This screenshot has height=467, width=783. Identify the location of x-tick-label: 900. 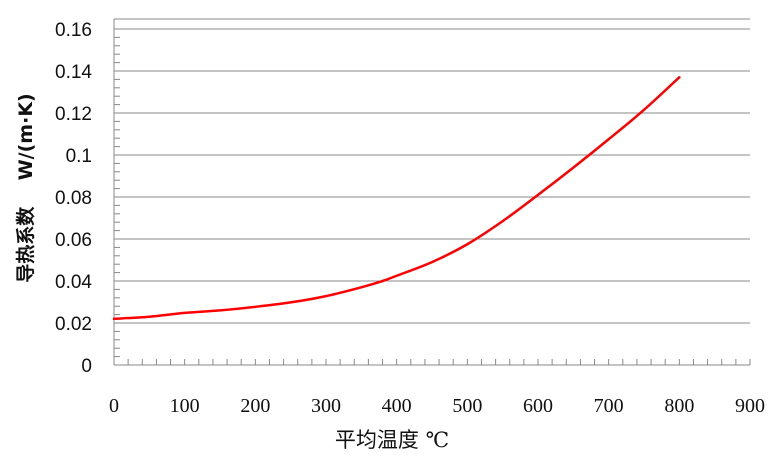
(750, 406).